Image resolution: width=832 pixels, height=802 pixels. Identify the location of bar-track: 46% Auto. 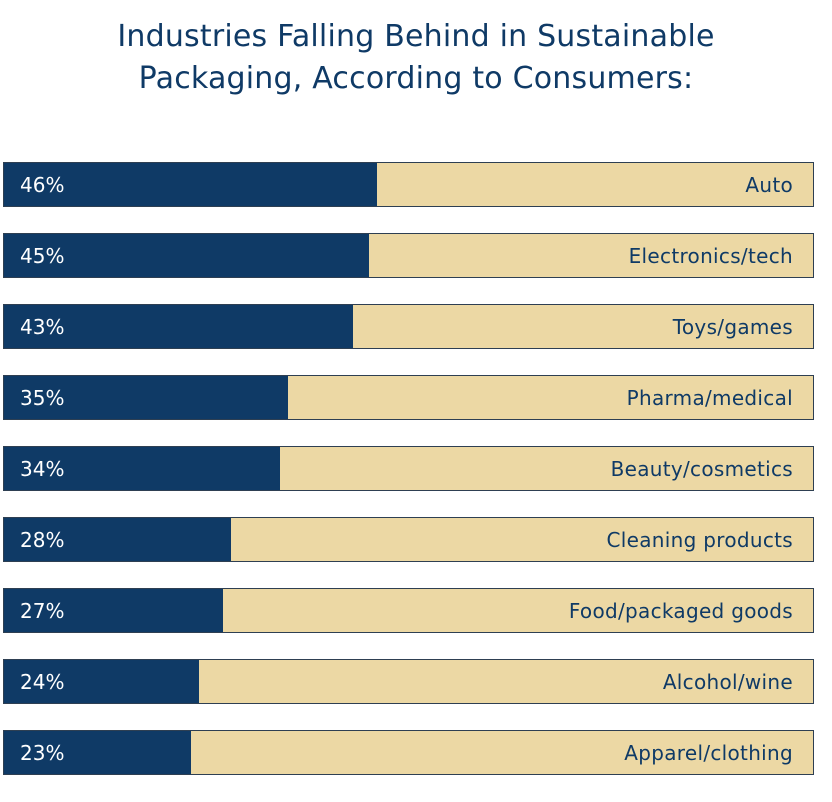
(408, 184).